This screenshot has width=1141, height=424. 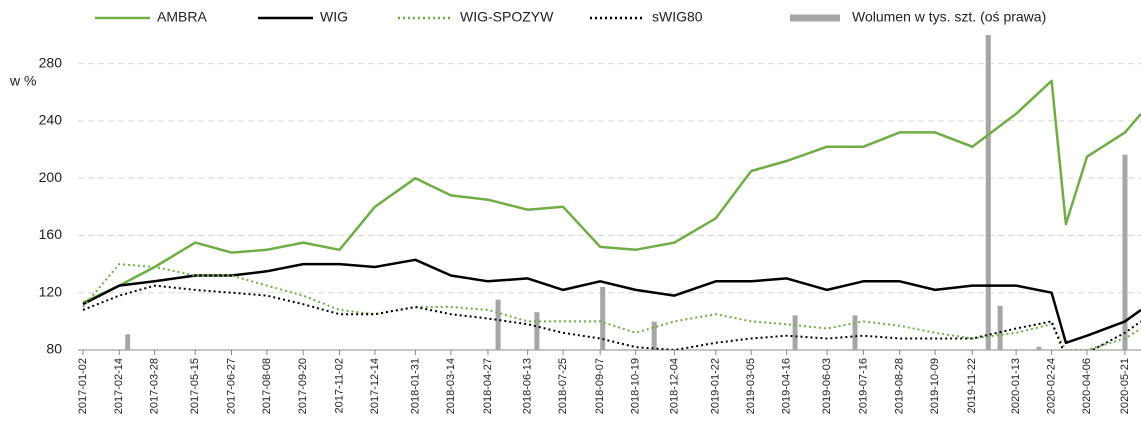 What do you see at coordinates (415, 386) in the screenshot?
I see `x-tick-label: 2018-01-31` at bounding box center [415, 386].